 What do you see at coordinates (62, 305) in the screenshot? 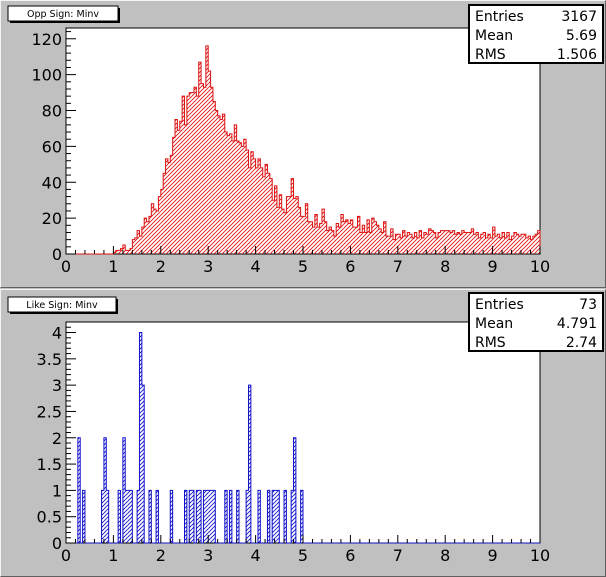
I see `chart-title: Like Sign: Minv` at bounding box center [62, 305].